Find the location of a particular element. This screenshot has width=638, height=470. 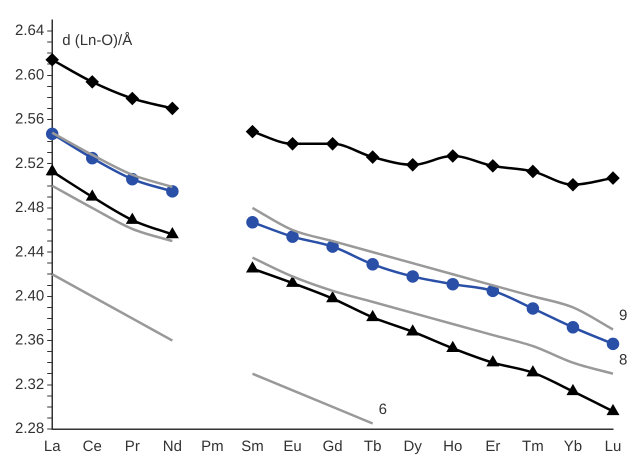

x-tick-label: Lu is located at coordinates (613, 447).